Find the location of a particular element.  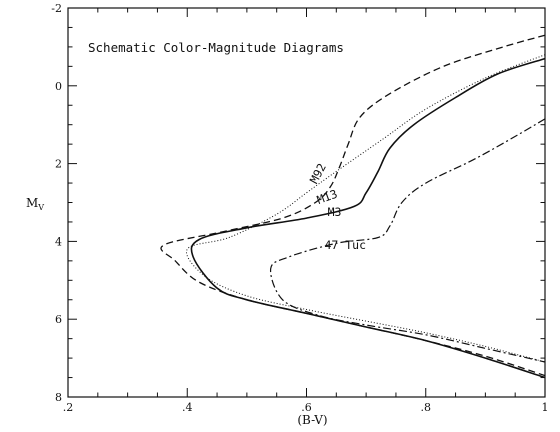

x-tick-label: .4 is located at coordinates (187, 407).